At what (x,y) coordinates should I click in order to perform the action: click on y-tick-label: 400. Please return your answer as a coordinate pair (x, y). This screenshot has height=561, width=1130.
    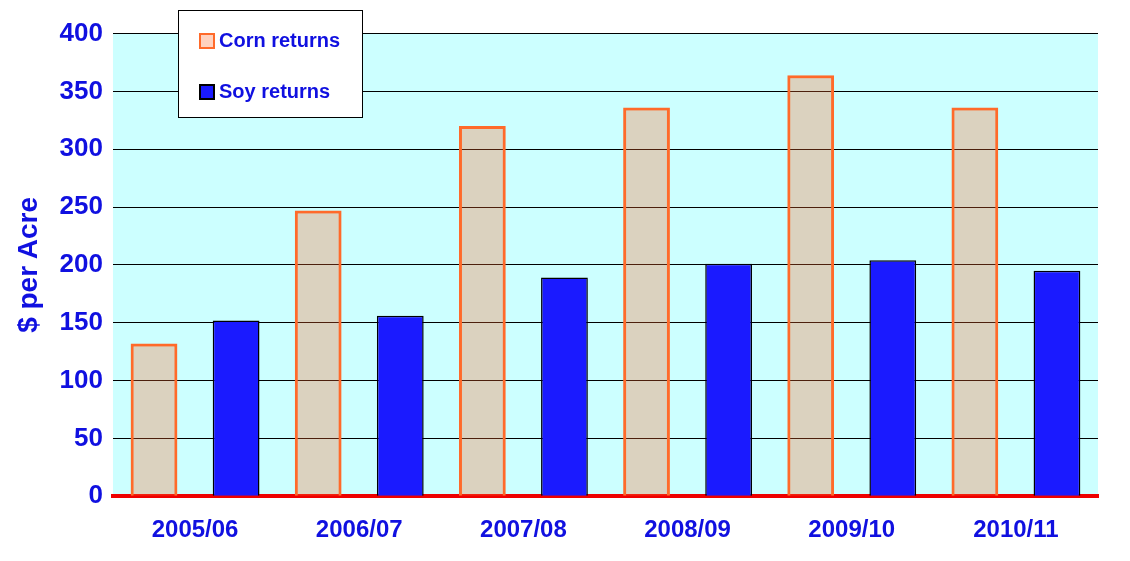
    Looking at the image, I should click on (81, 31).